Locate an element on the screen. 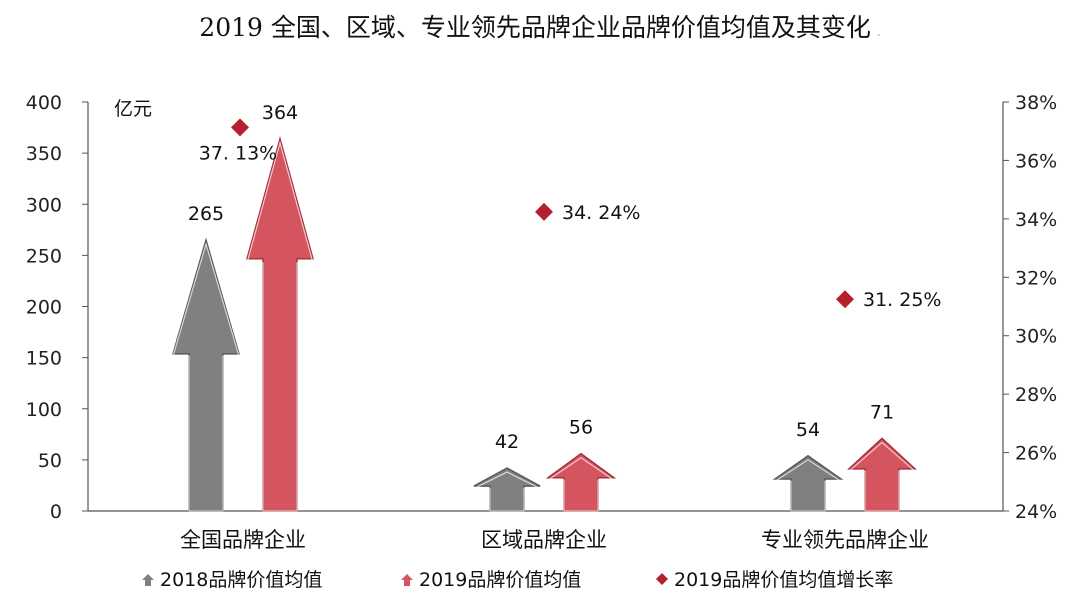 The height and width of the screenshot is (605, 1080). legend-label-growth: 2019品牌价值均值增长率 is located at coordinates (783, 580).